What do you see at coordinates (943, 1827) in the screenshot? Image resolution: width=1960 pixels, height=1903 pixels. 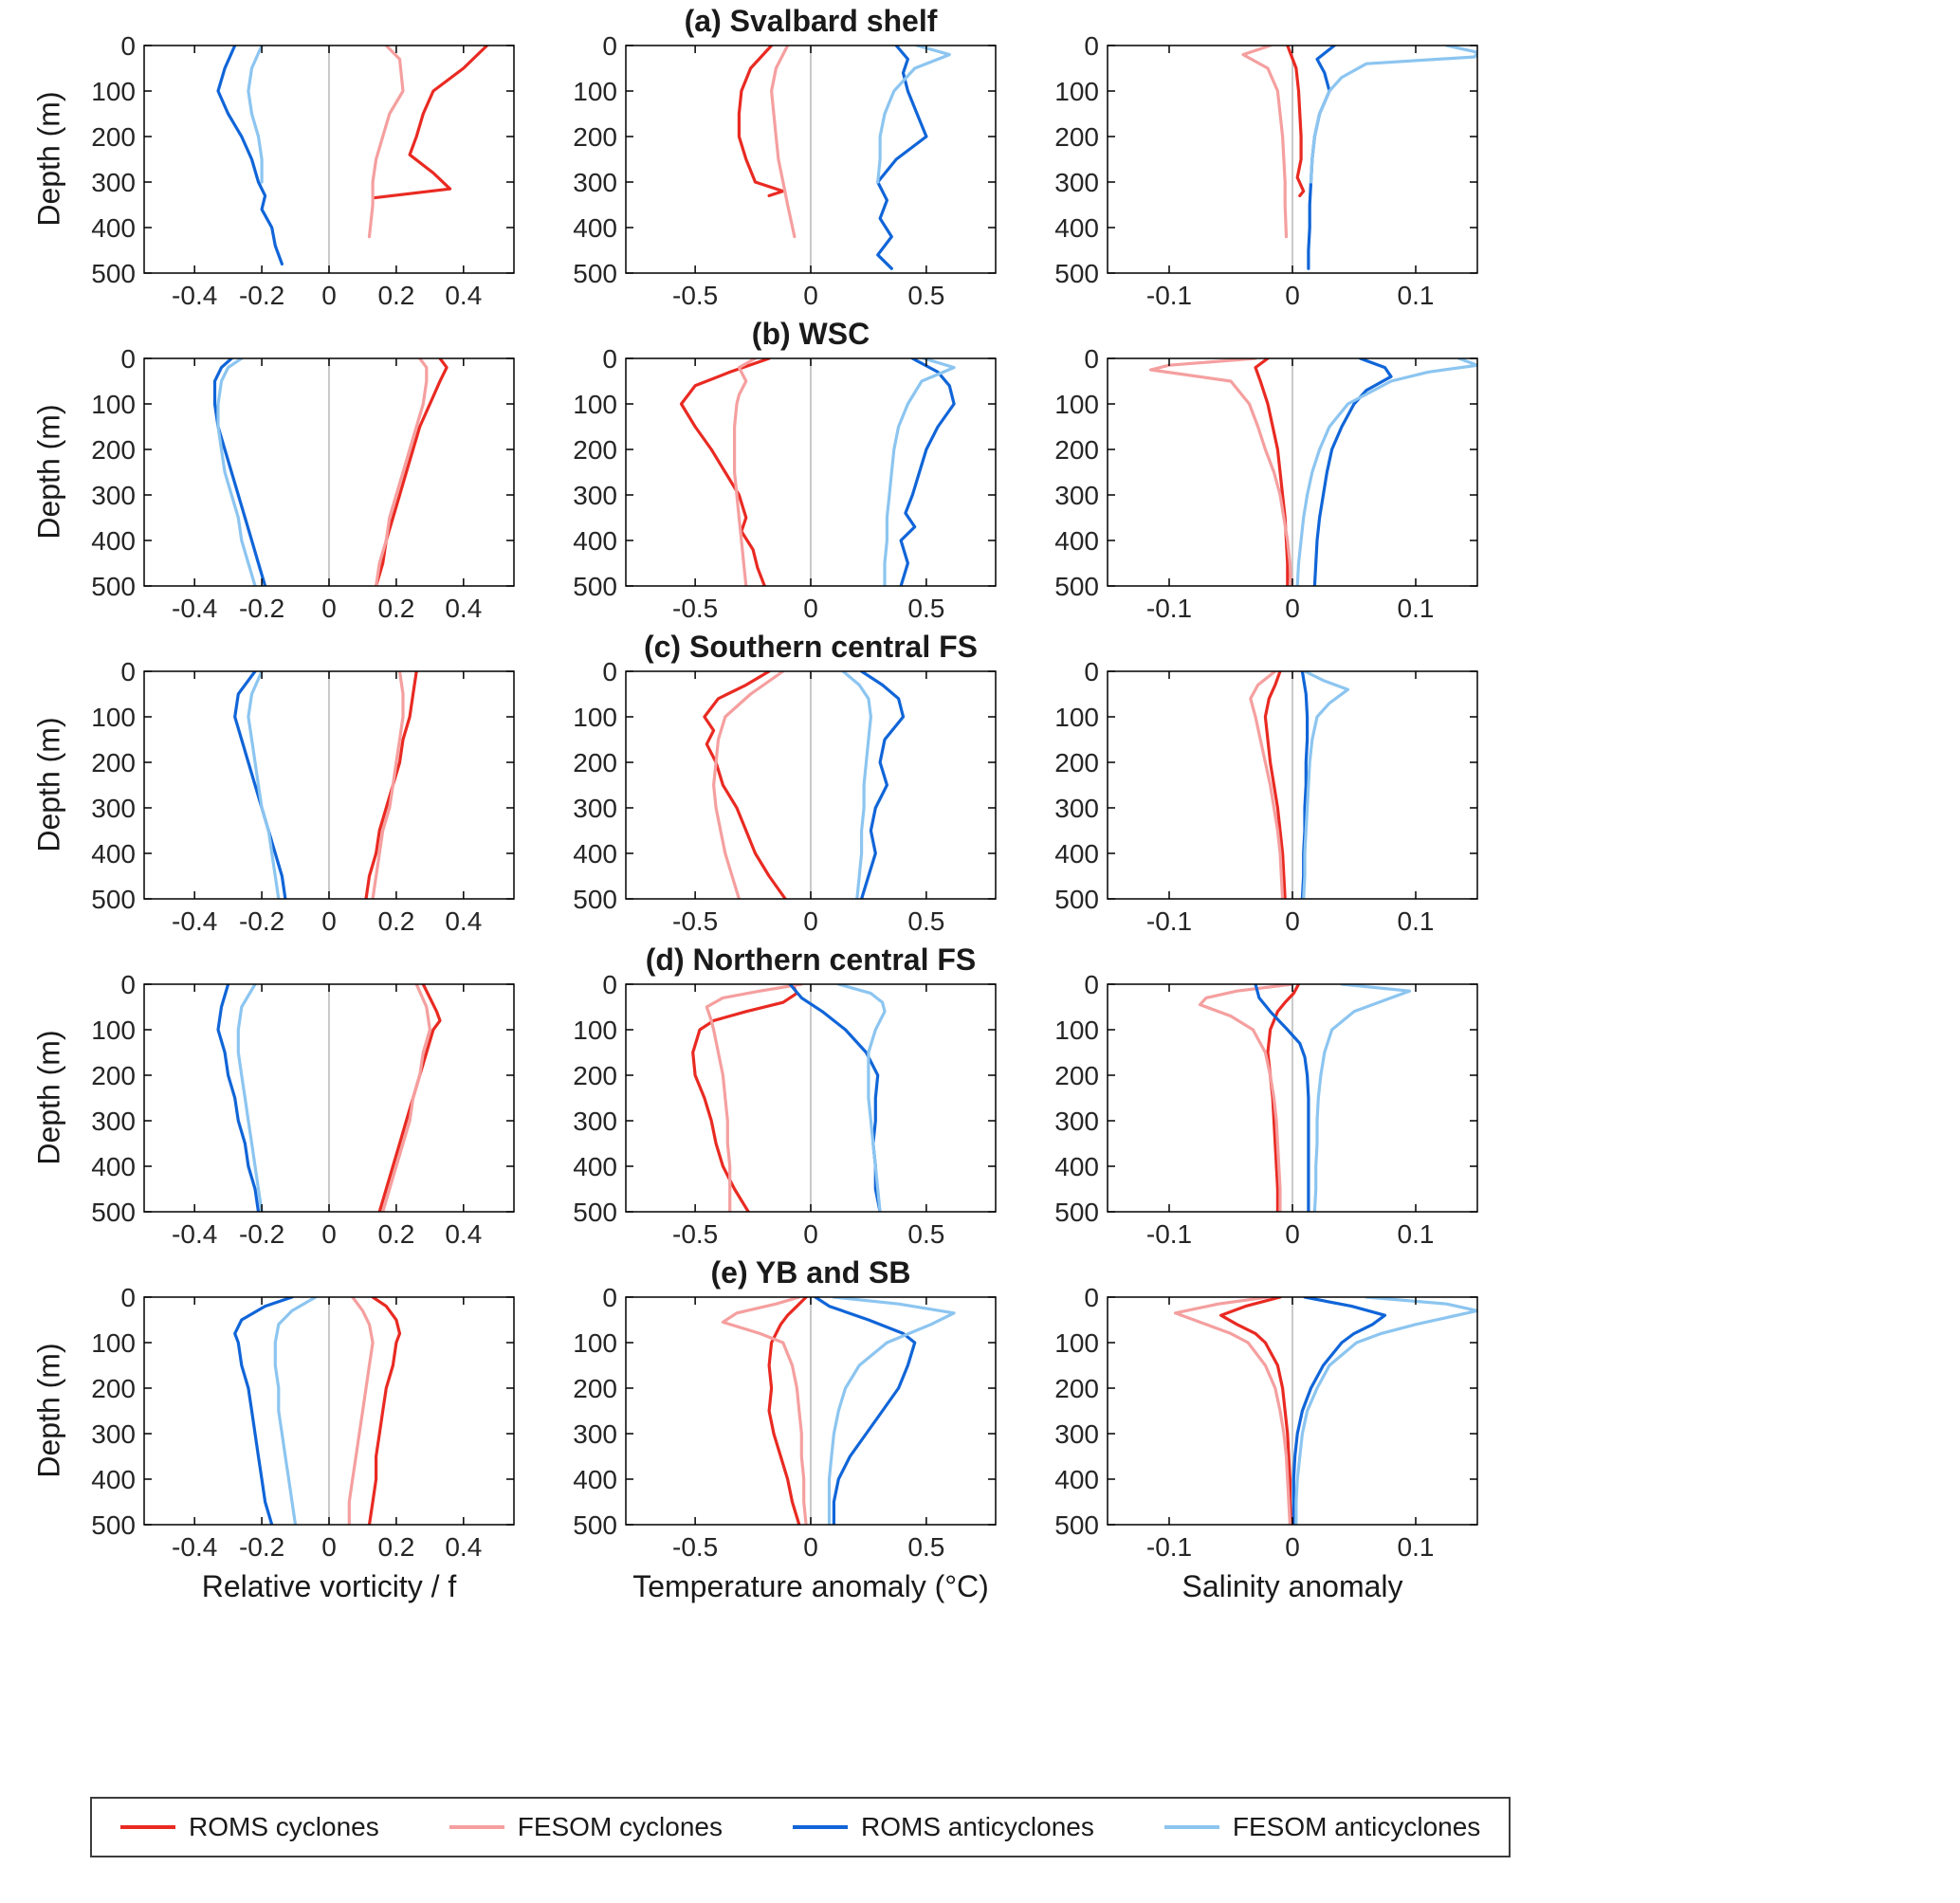 I see `legend-item-roms-anticyclones: ROMS anticyclones` at bounding box center [943, 1827].